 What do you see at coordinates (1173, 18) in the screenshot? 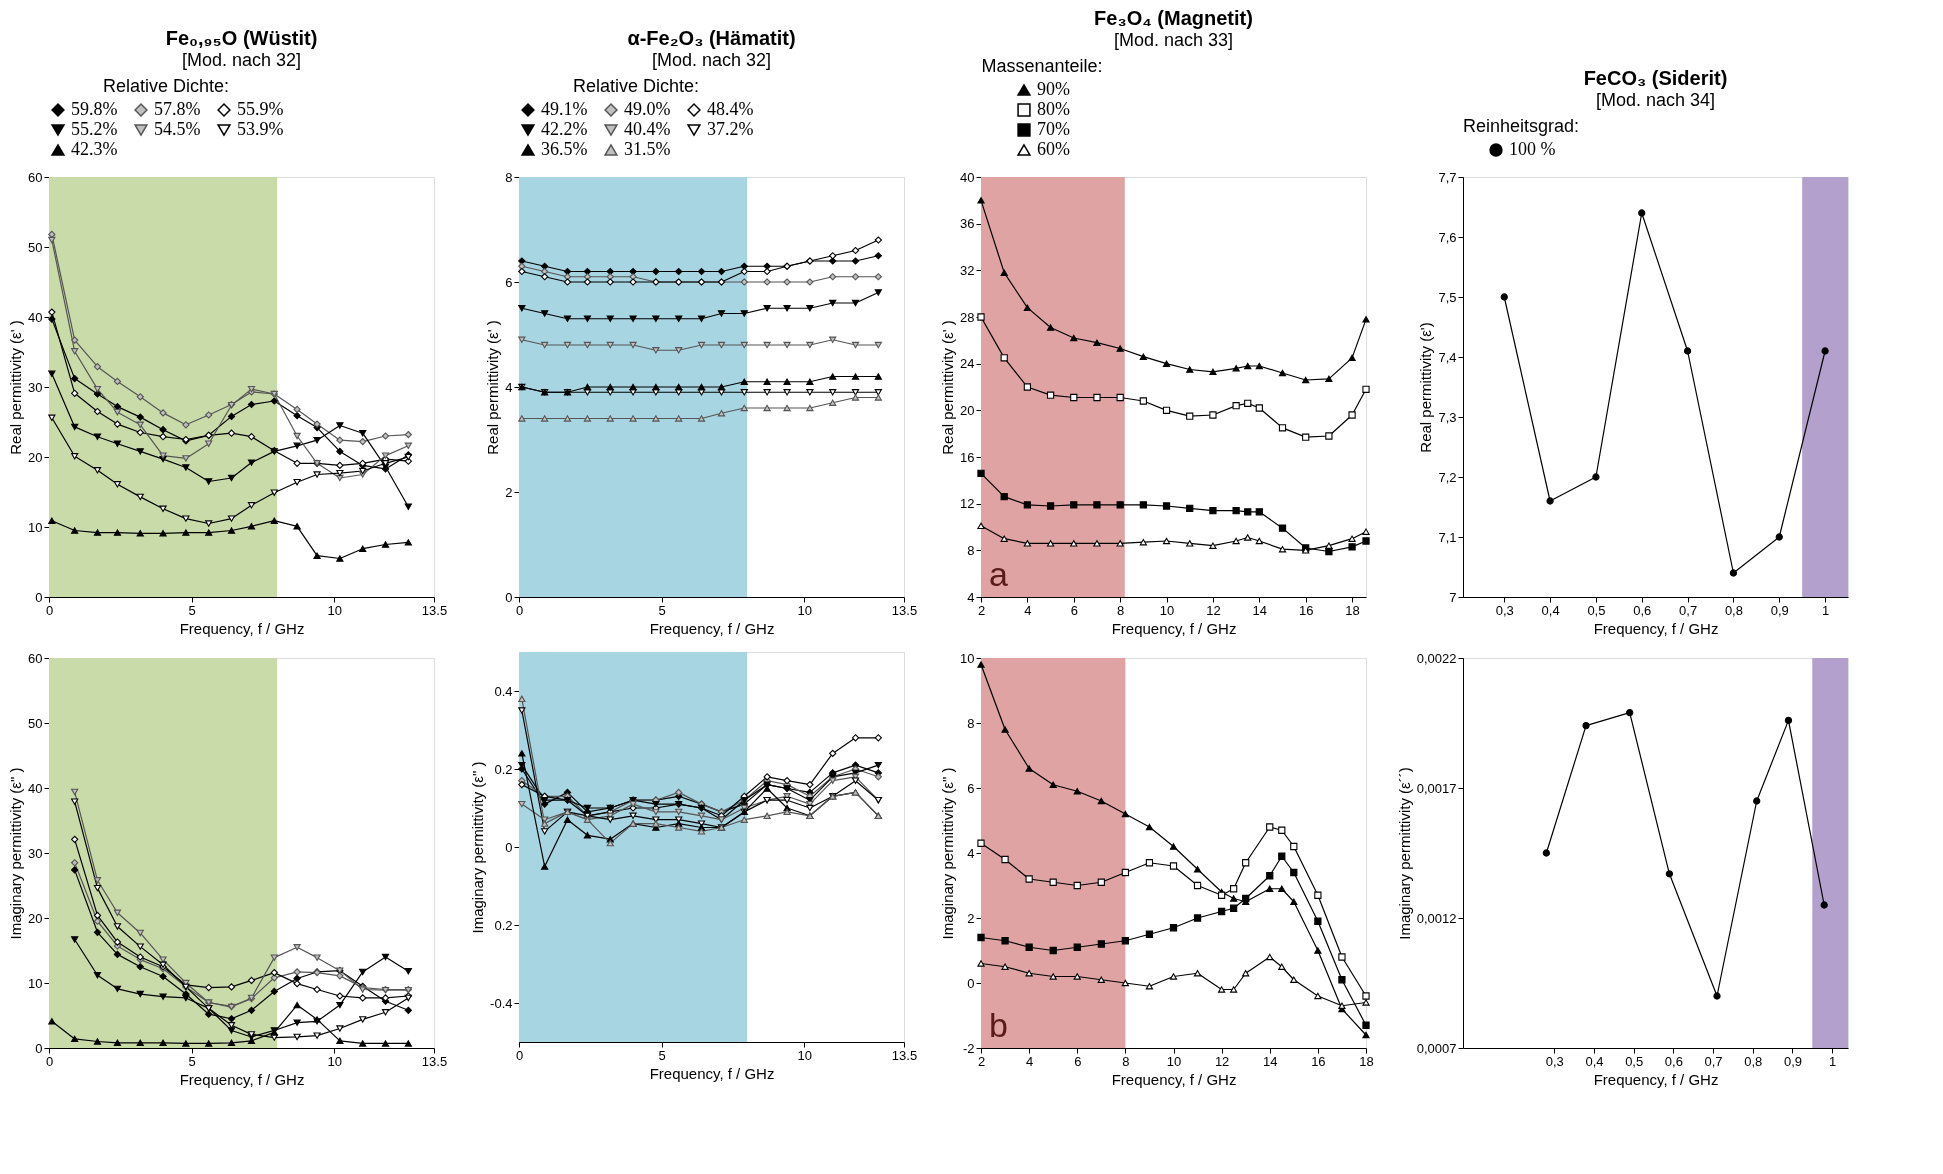
I see `chart-title: Fe₃O₄ (Magnetit)` at bounding box center [1173, 18].